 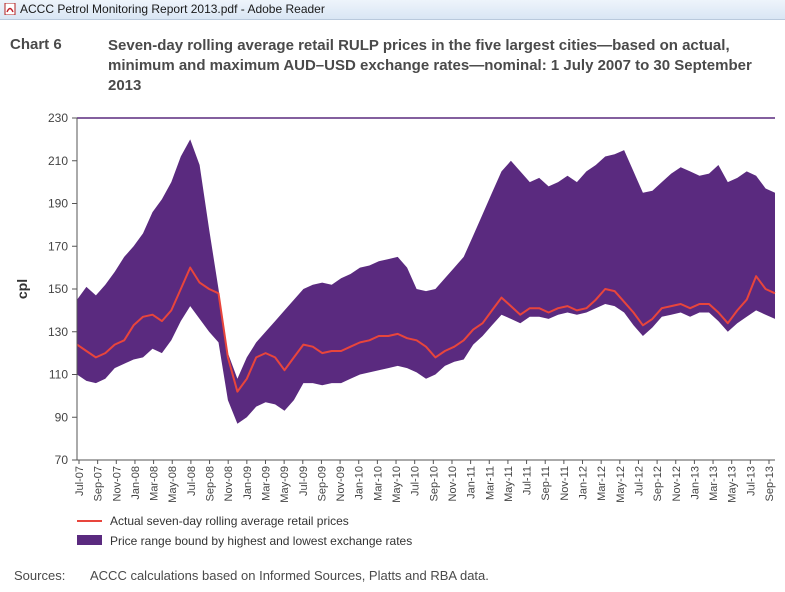 I want to click on y-tick-label: 210, so click(x=58, y=161).